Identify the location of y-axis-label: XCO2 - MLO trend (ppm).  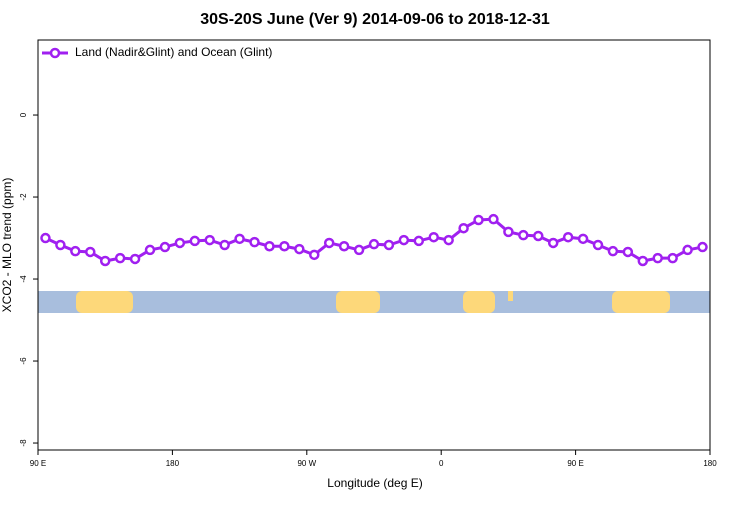
(7, 245).